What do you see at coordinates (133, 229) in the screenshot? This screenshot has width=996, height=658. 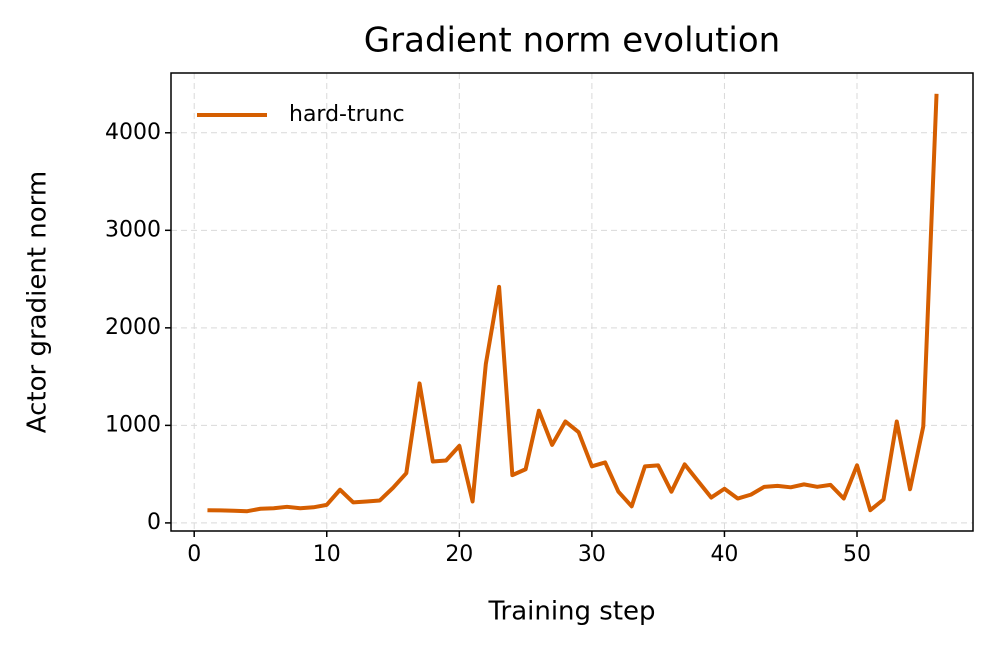 I see `y-tick-label: 3000` at bounding box center [133, 229].